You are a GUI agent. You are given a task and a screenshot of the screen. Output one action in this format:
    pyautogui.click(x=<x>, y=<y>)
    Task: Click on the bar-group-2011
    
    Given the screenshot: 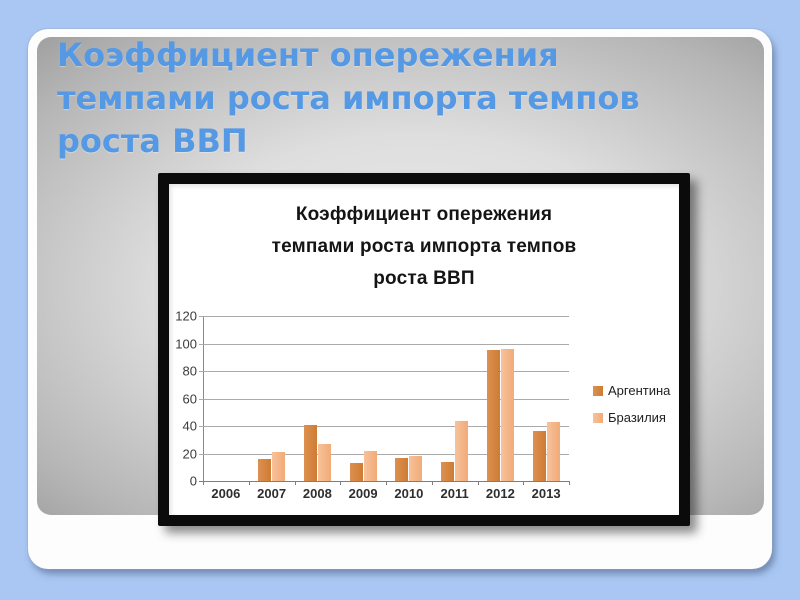 What is the action you would take?
    pyautogui.click(x=455, y=398)
    